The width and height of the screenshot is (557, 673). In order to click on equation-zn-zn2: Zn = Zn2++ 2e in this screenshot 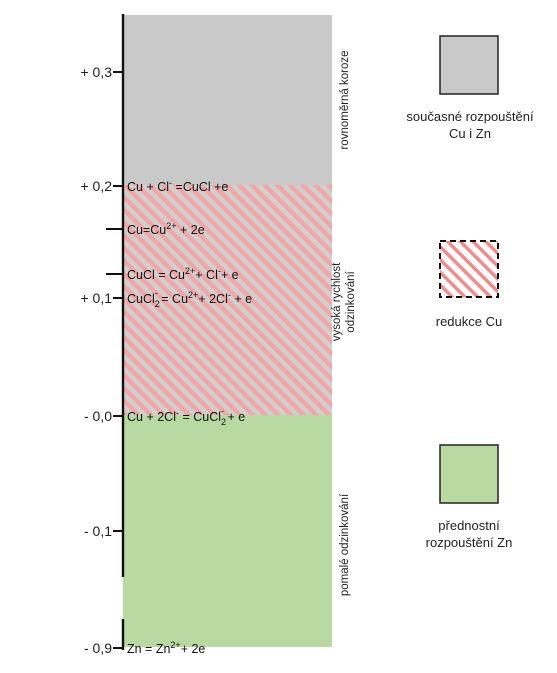, I will do `click(166, 648)`.